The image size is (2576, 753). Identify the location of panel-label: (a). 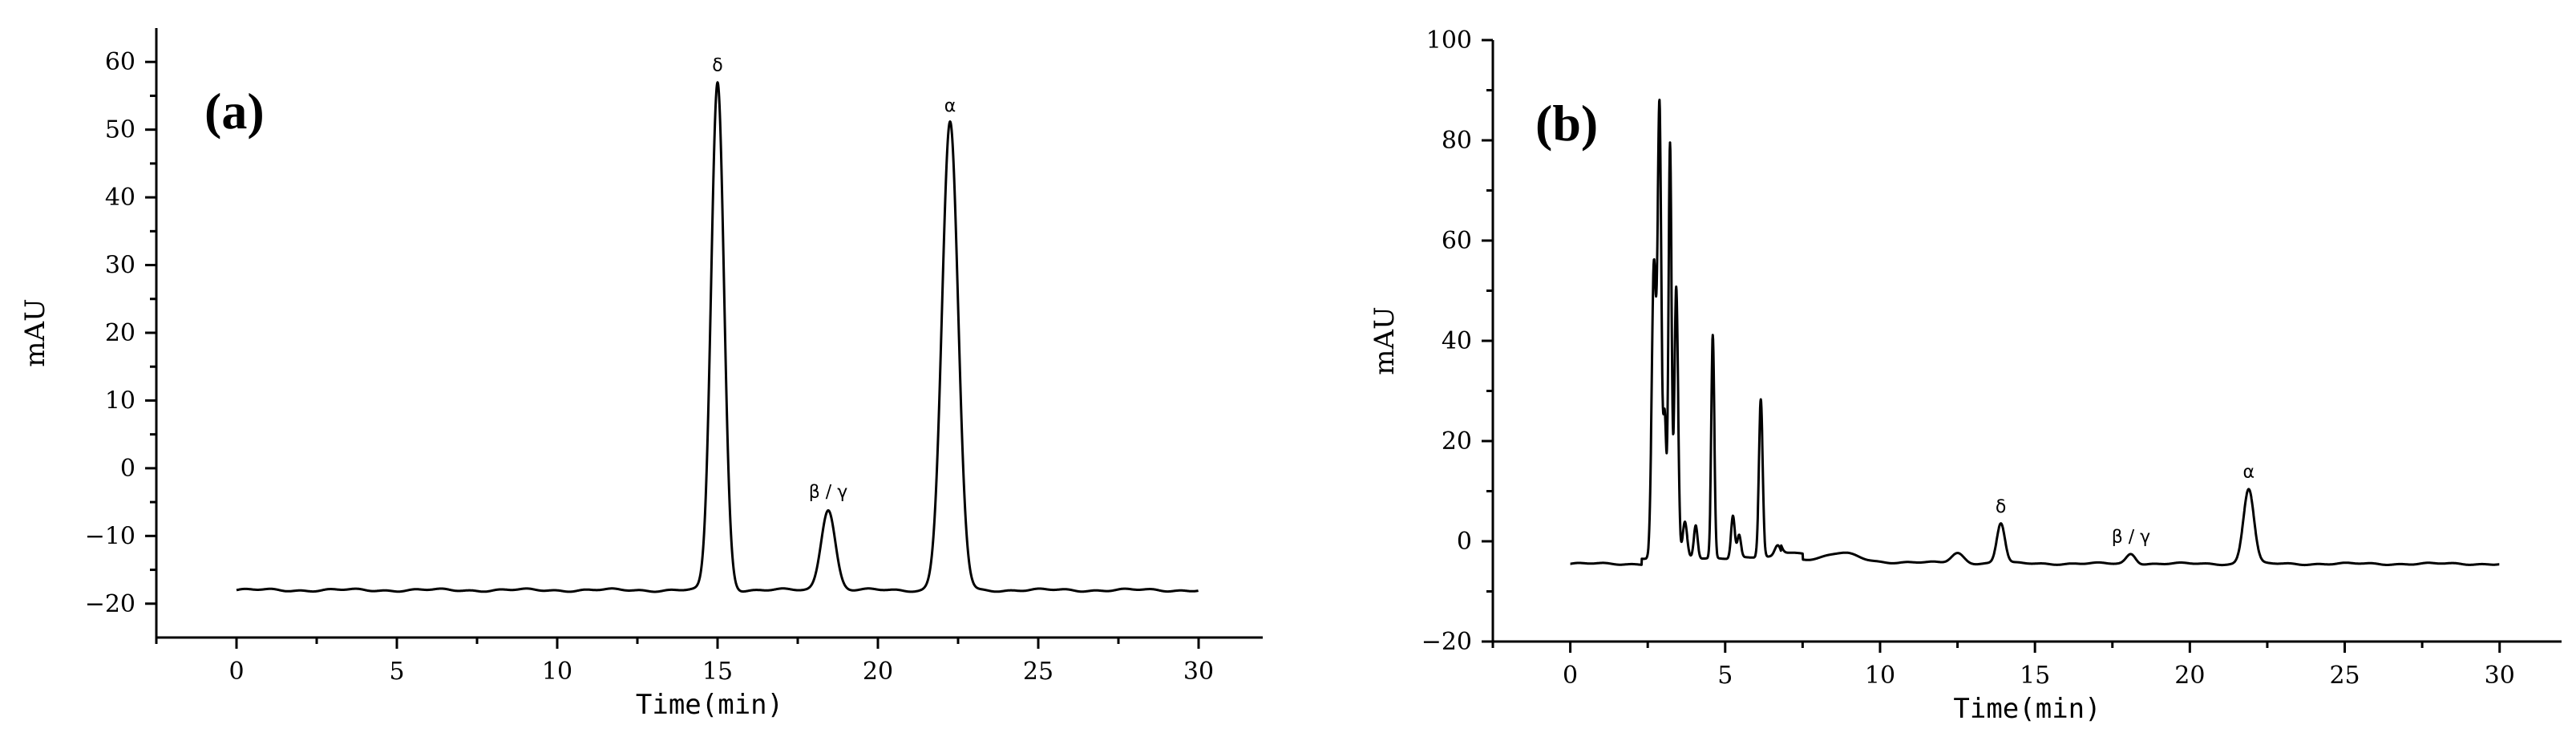
(234, 111).